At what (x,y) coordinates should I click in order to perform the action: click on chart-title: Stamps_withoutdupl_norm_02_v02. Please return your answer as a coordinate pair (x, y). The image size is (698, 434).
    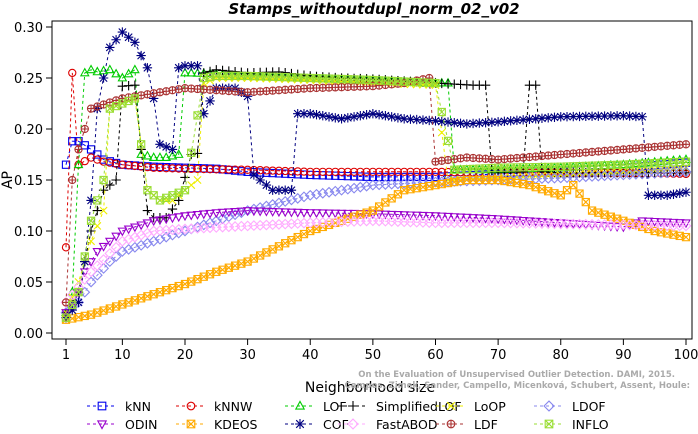
    Looking at the image, I should click on (373, 9).